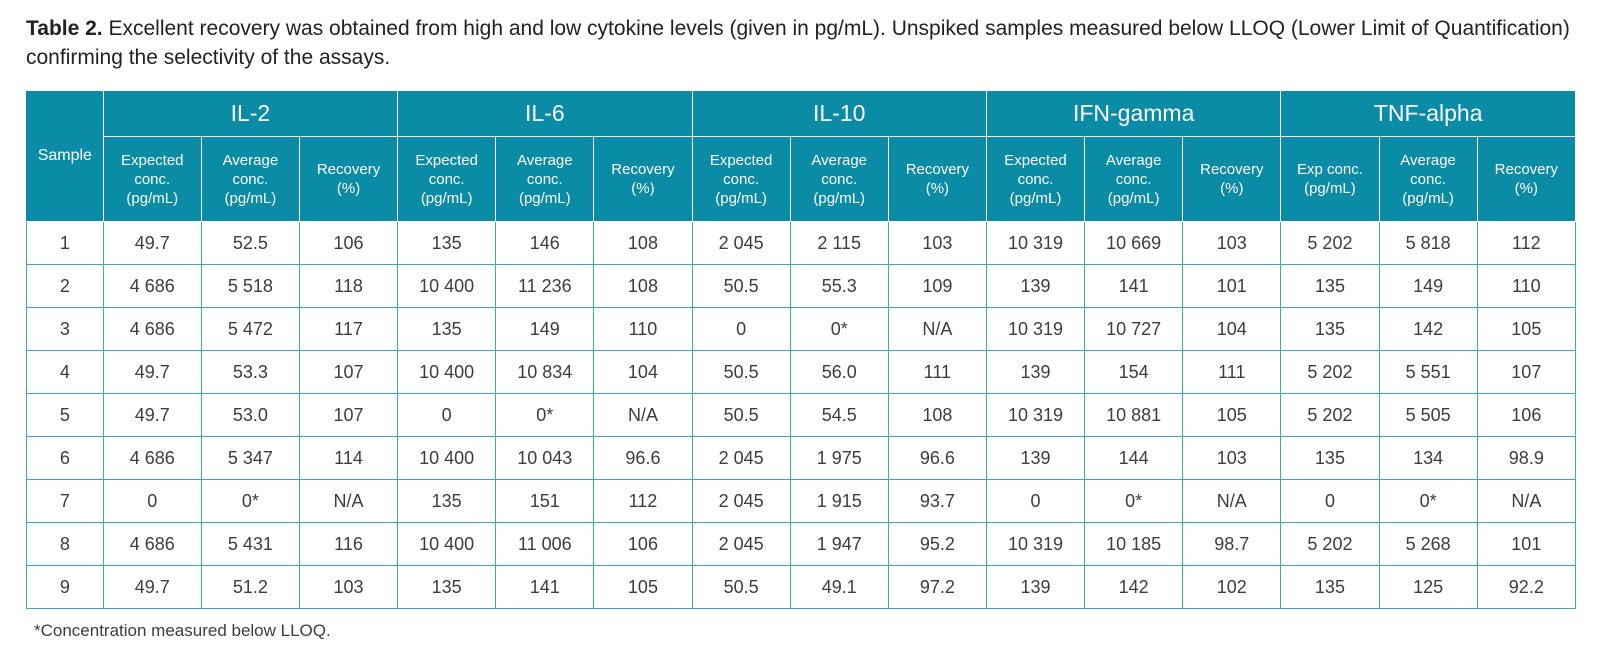 This screenshot has height=667, width=1602. I want to click on table-cell: 112, so click(643, 501).